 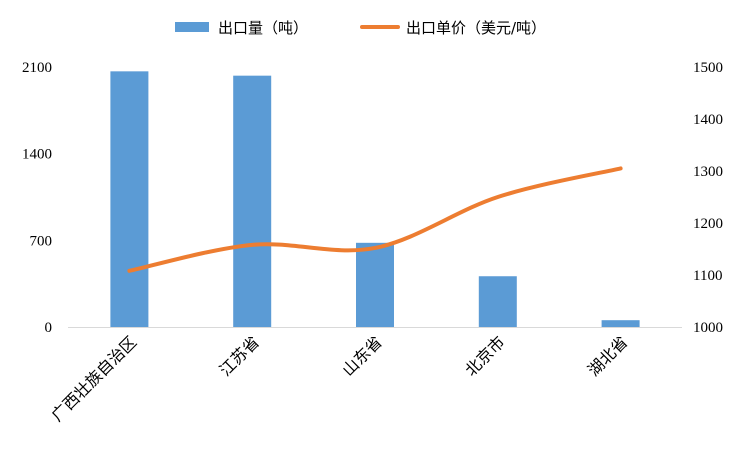 I want to click on right-tick-label: 1500, so click(x=708, y=68).